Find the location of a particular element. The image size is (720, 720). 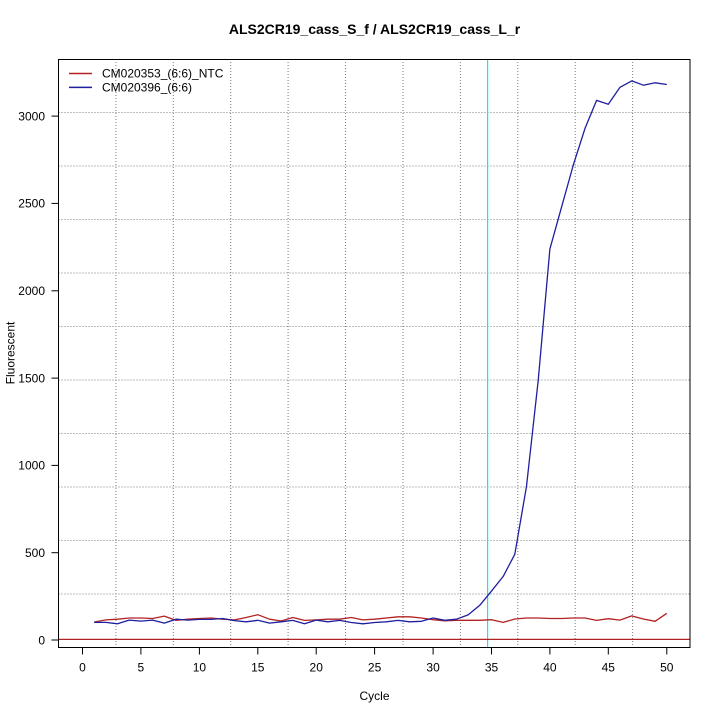

svg-text: 5 is located at coordinates (141, 668).